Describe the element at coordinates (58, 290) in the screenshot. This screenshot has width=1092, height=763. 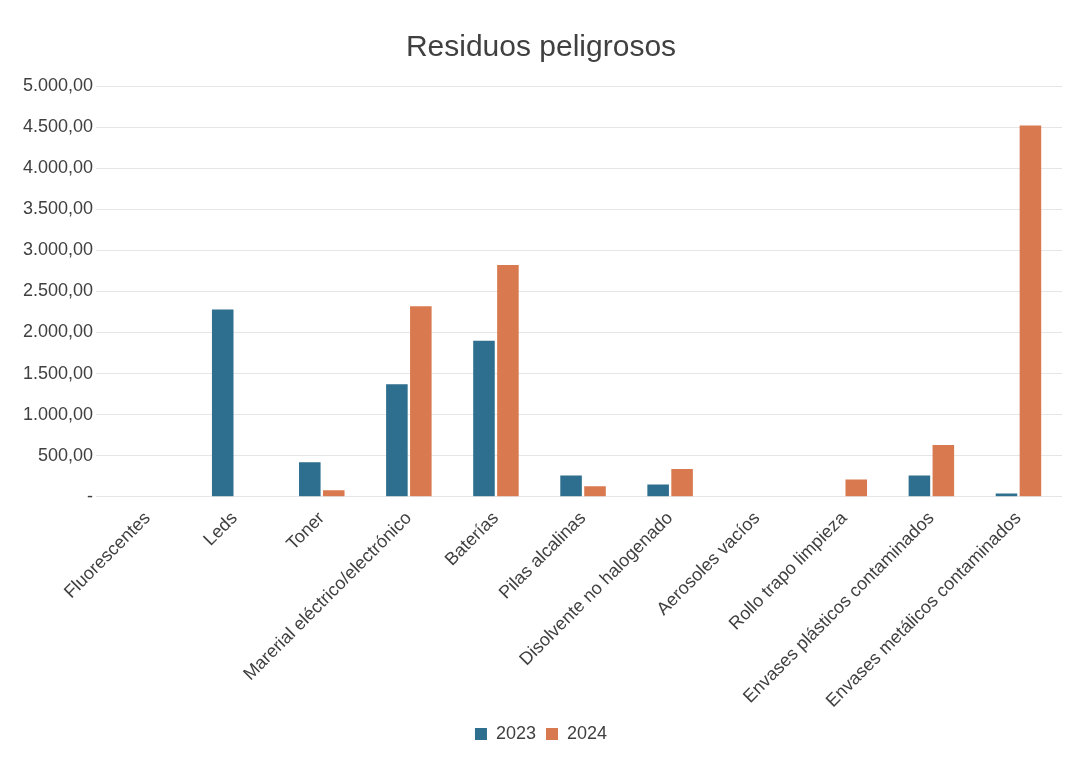
I see `y-tick-label: 2.500,00` at that location.